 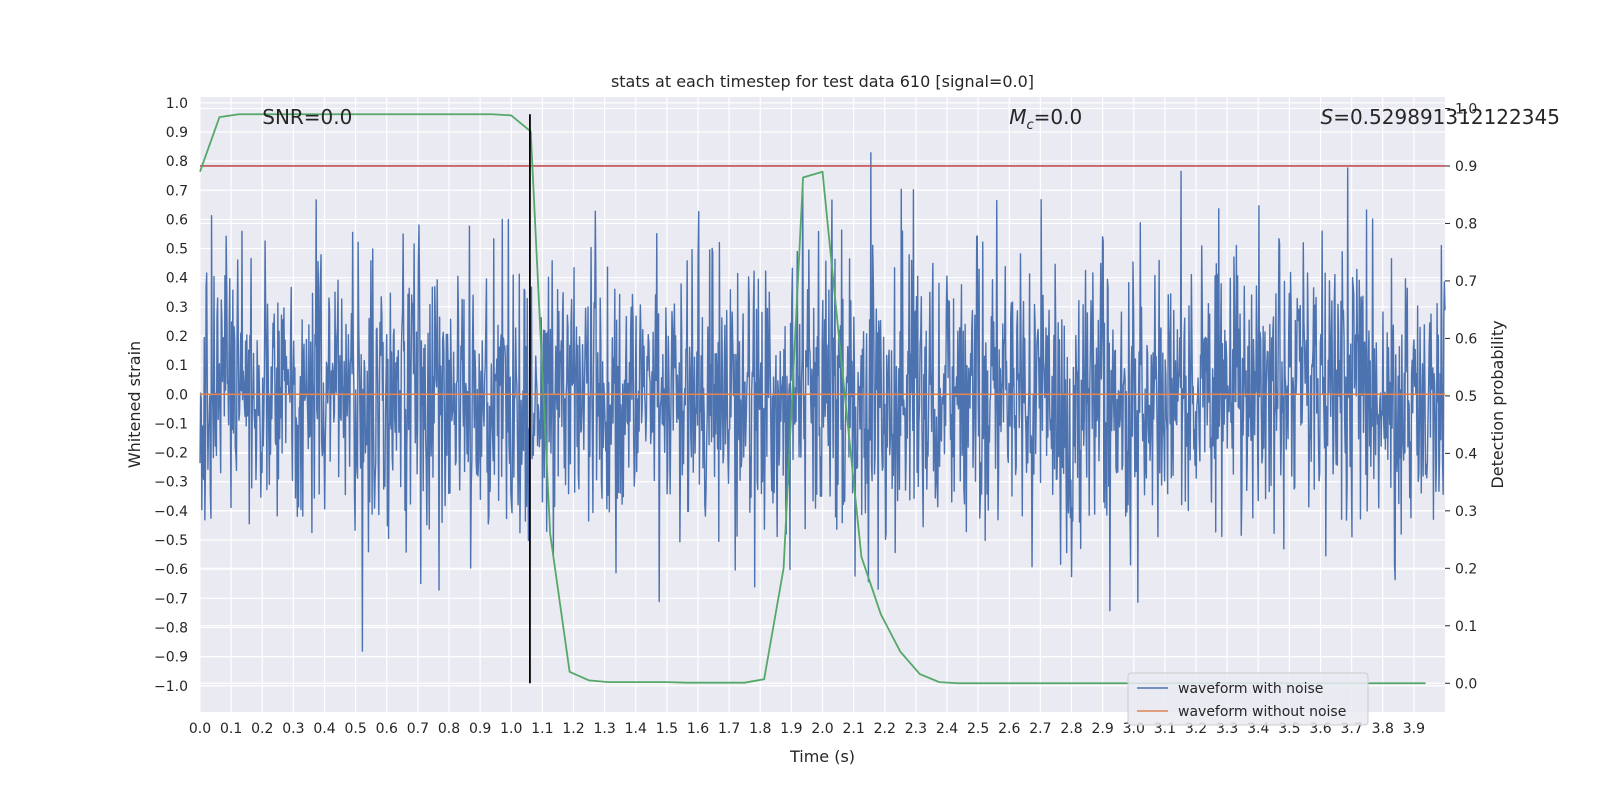 I want to click on chirp-mass-symbol: M, so click(x=1017, y=117).